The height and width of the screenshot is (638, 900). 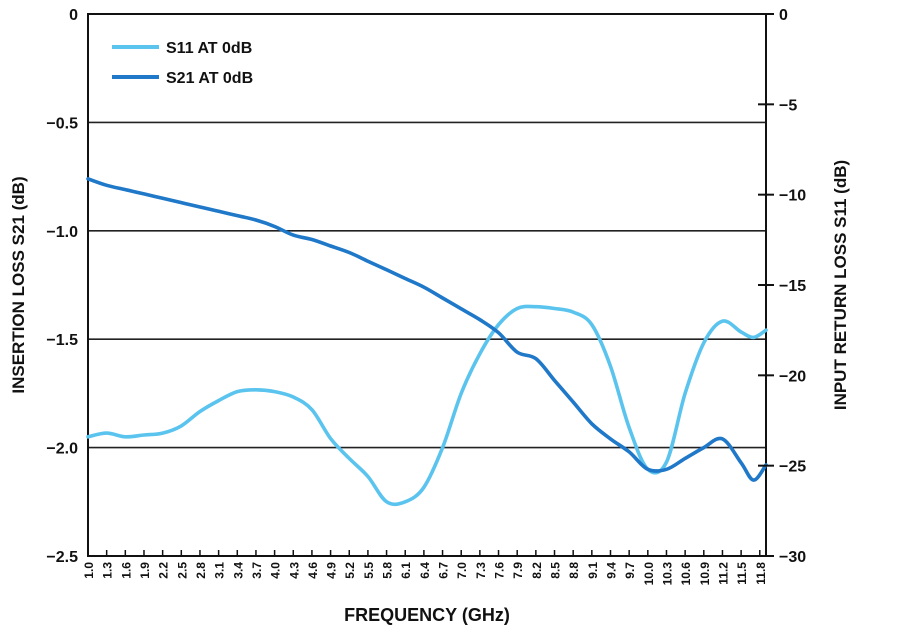 I want to click on right-axis-ticks: 0 −5 −10 −15 −20 −25 −30, so click(x=782, y=286).